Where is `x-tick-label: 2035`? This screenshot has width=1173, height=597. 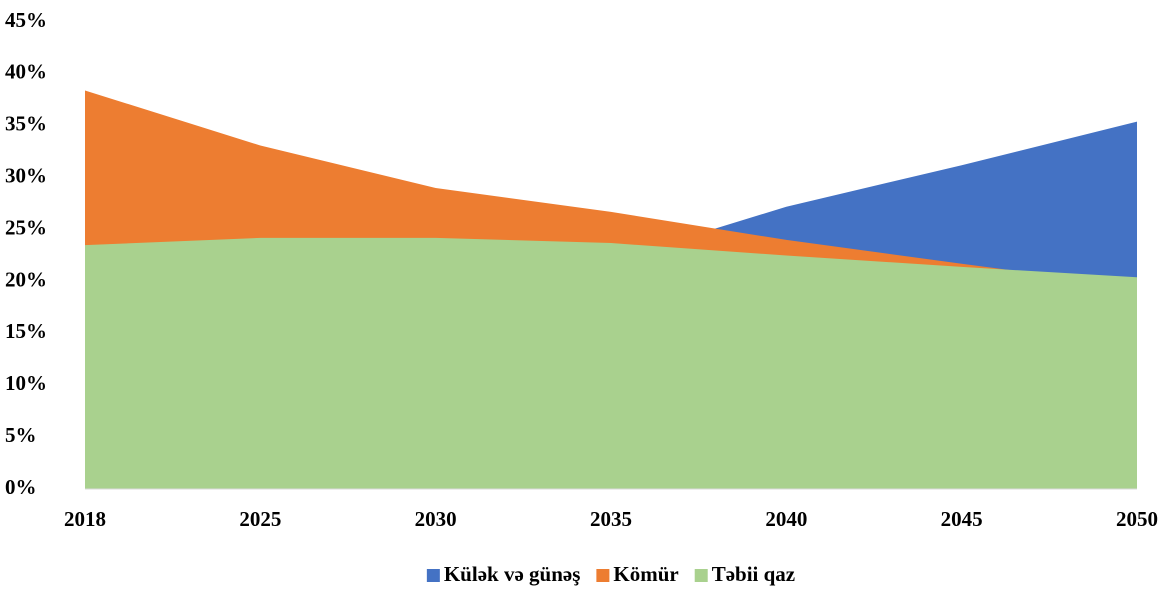
x-tick-label: 2035 is located at coordinates (611, 519).